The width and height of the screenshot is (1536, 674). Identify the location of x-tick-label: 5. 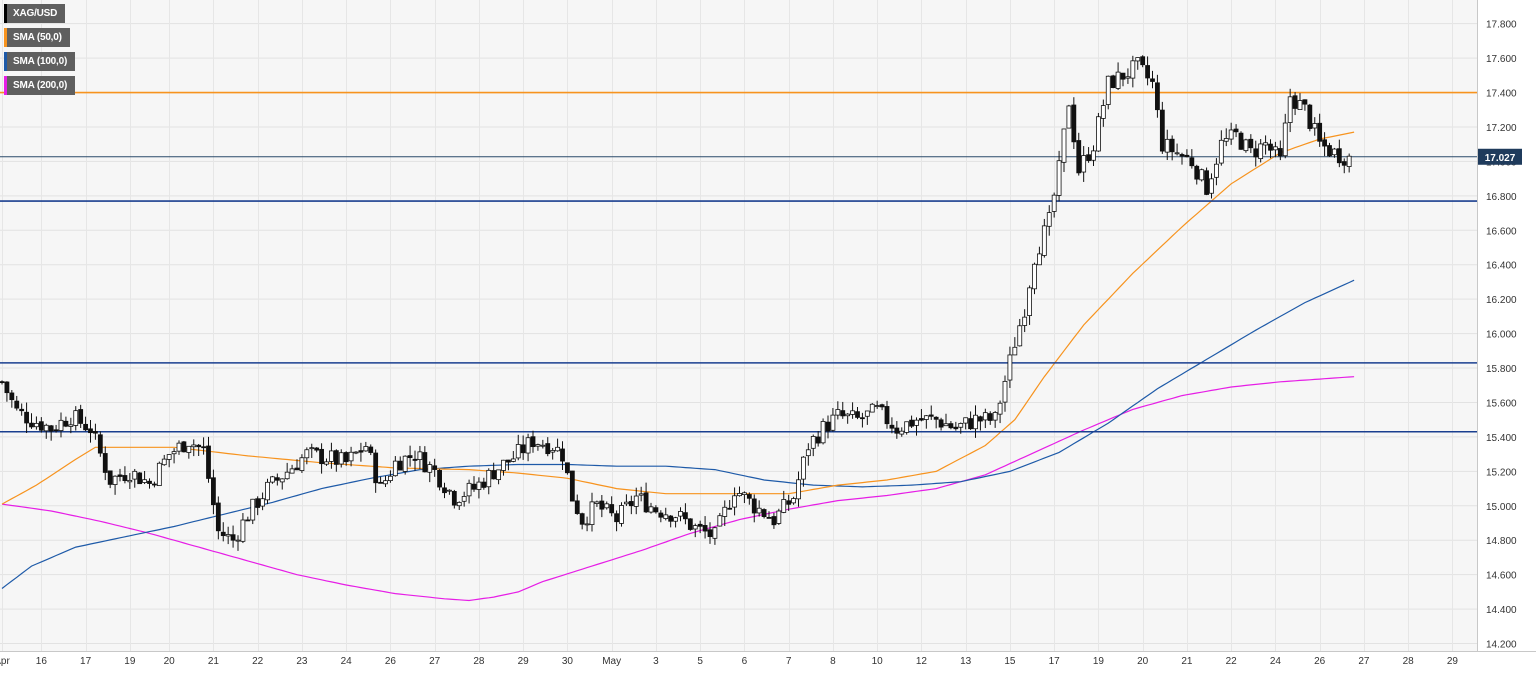
(700, 661).